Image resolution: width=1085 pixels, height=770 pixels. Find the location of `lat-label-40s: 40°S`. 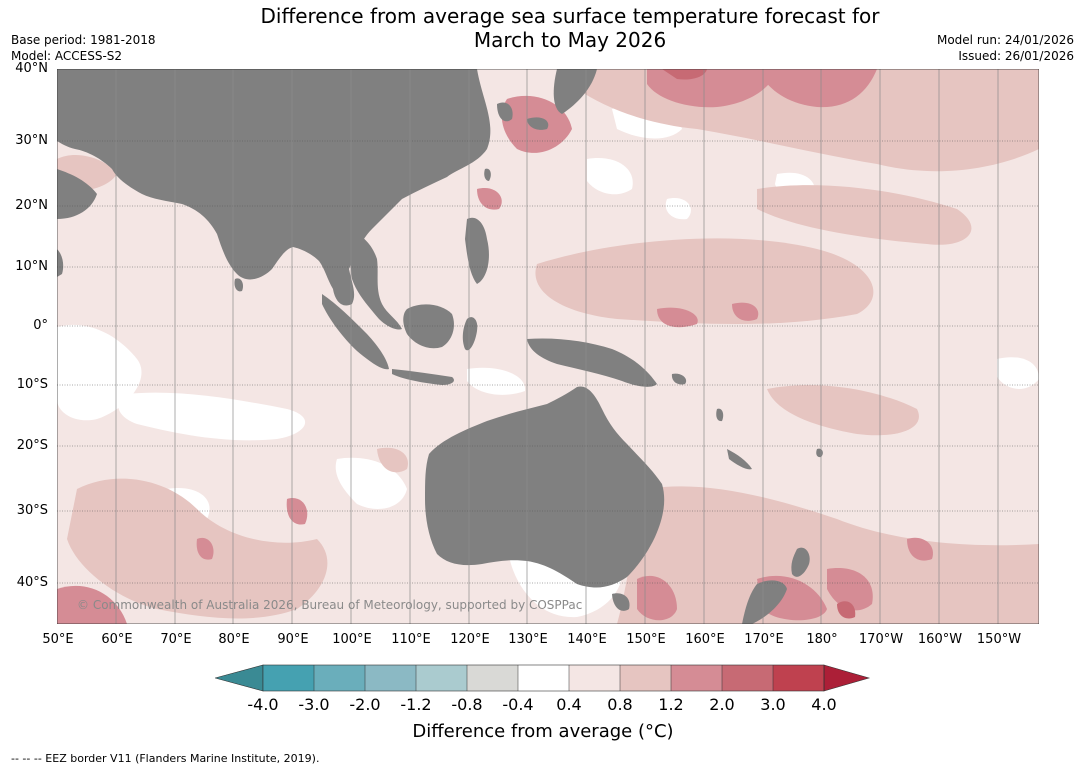

lat-label-40s: 40°S is located at coordinates (32, 582).